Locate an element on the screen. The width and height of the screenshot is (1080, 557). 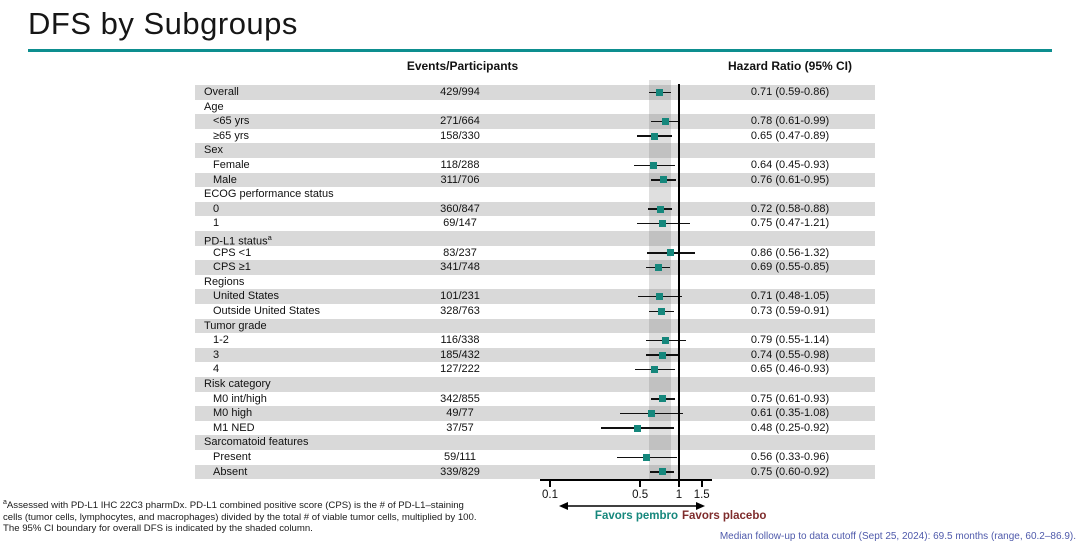
footnote-superscript: a is located at coordinates (5, 502).